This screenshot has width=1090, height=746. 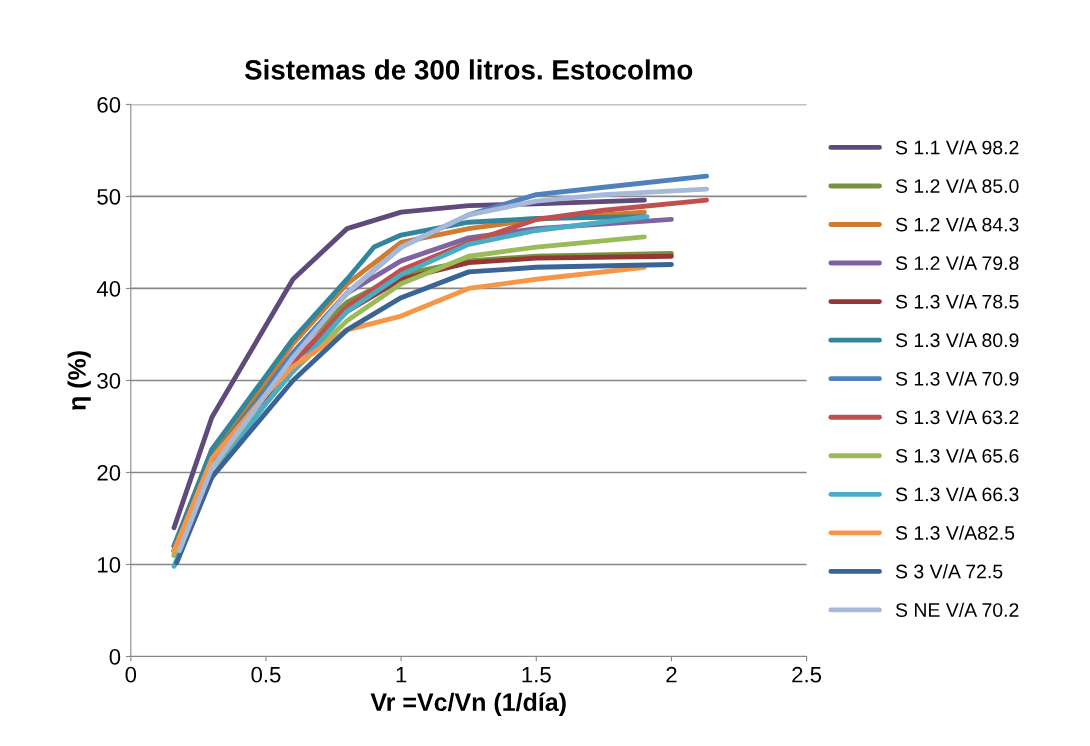 What do you see at coordinates (955, 532) in the screenshot?
I see `legend-label: S 1.3 V/A82.5` at bounding box center [955, 532].